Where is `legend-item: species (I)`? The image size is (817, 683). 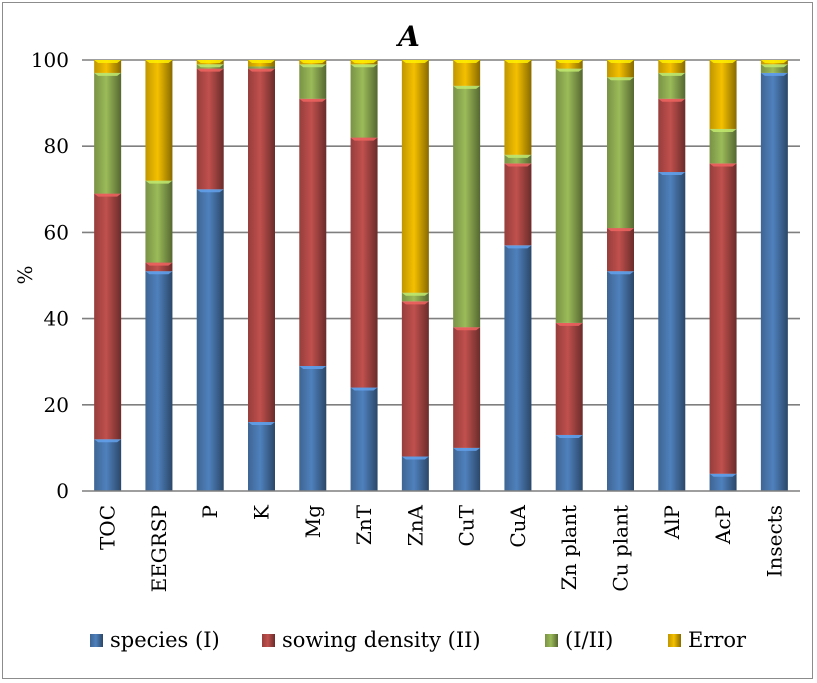
legend-item: species (I) is located at coordinates (155, 640).